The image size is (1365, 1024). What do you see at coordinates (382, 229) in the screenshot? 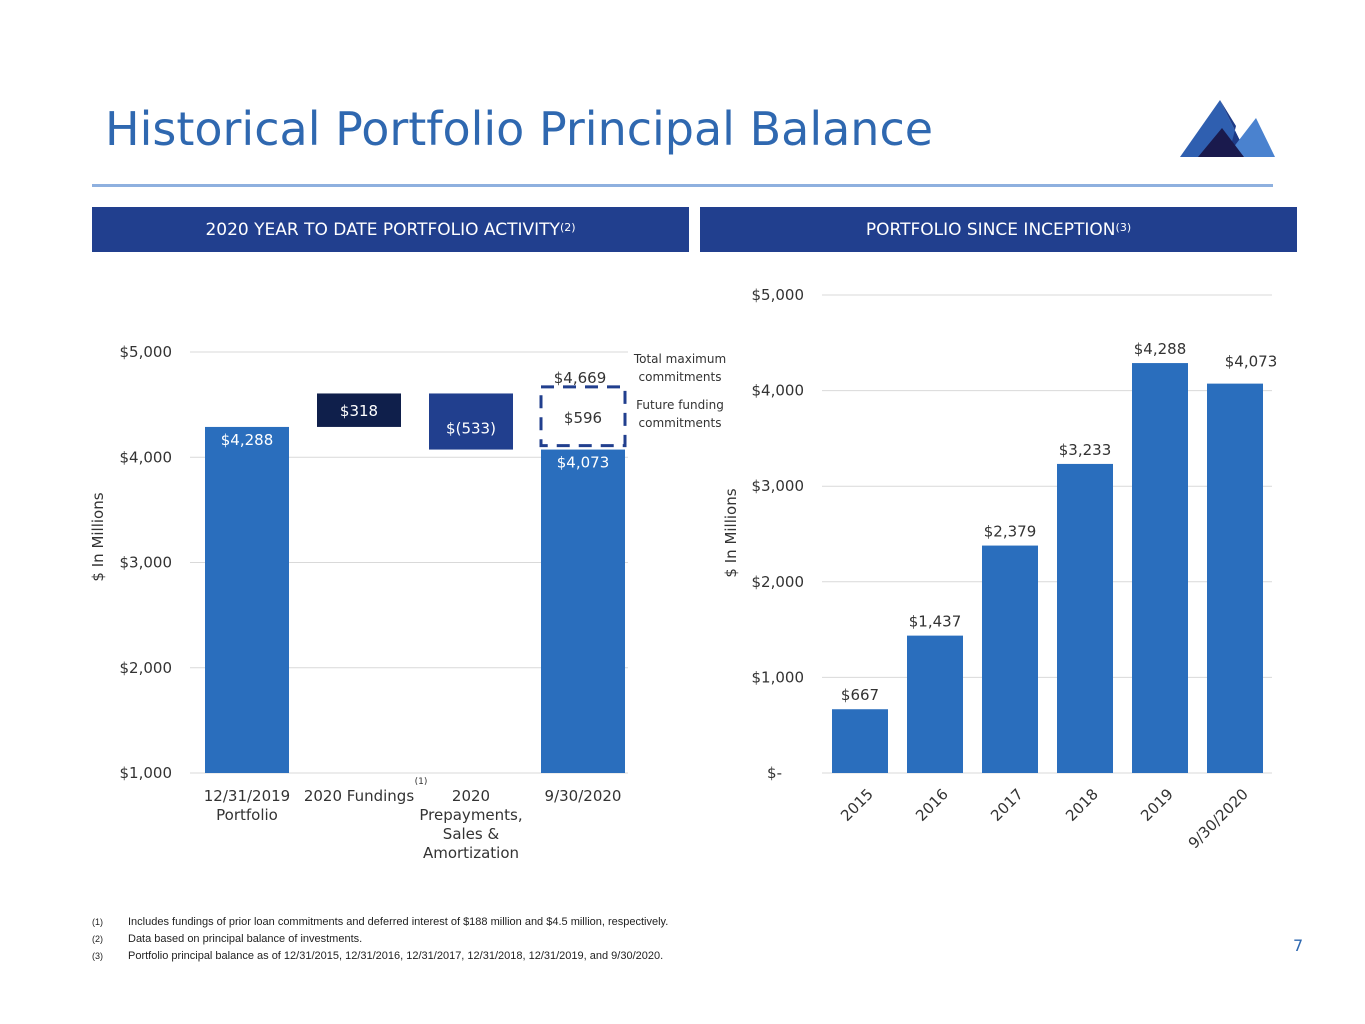
I see `year-to-date-activity-header-text: 2020 YEAR TO DATE PORTFOLIO ACTIVITY` at bounding box center [382, 229].